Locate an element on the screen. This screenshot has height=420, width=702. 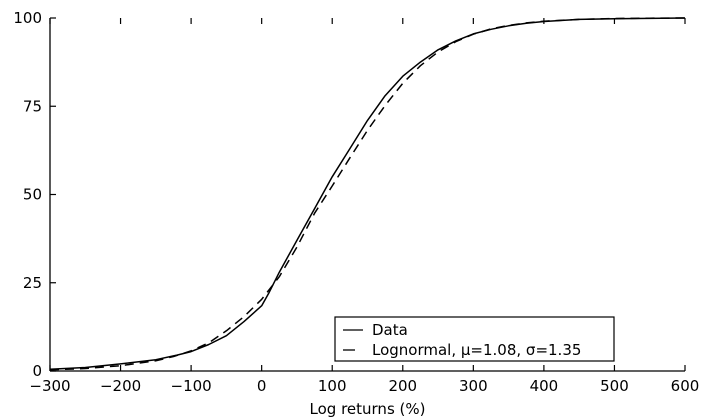
x-tick-label: 300 is located at coordinates (473, 386).